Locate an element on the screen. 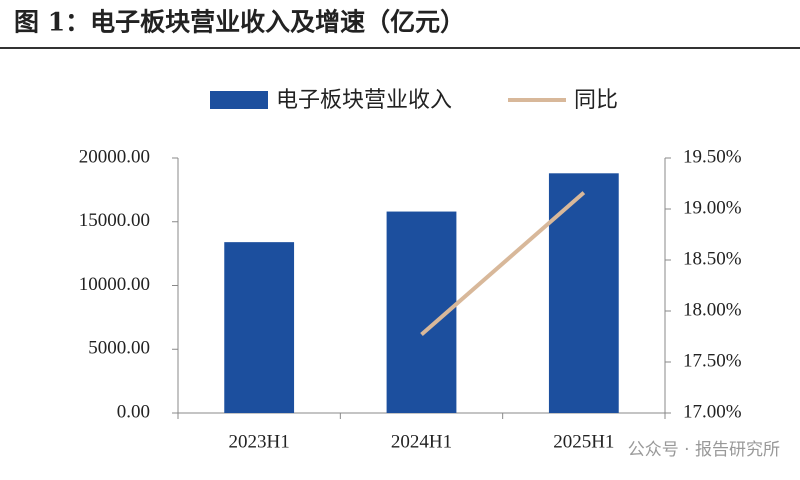 The width and height of the screenshot is (800, 480). legend-label: 同比 is located at coordinates (596, 100).